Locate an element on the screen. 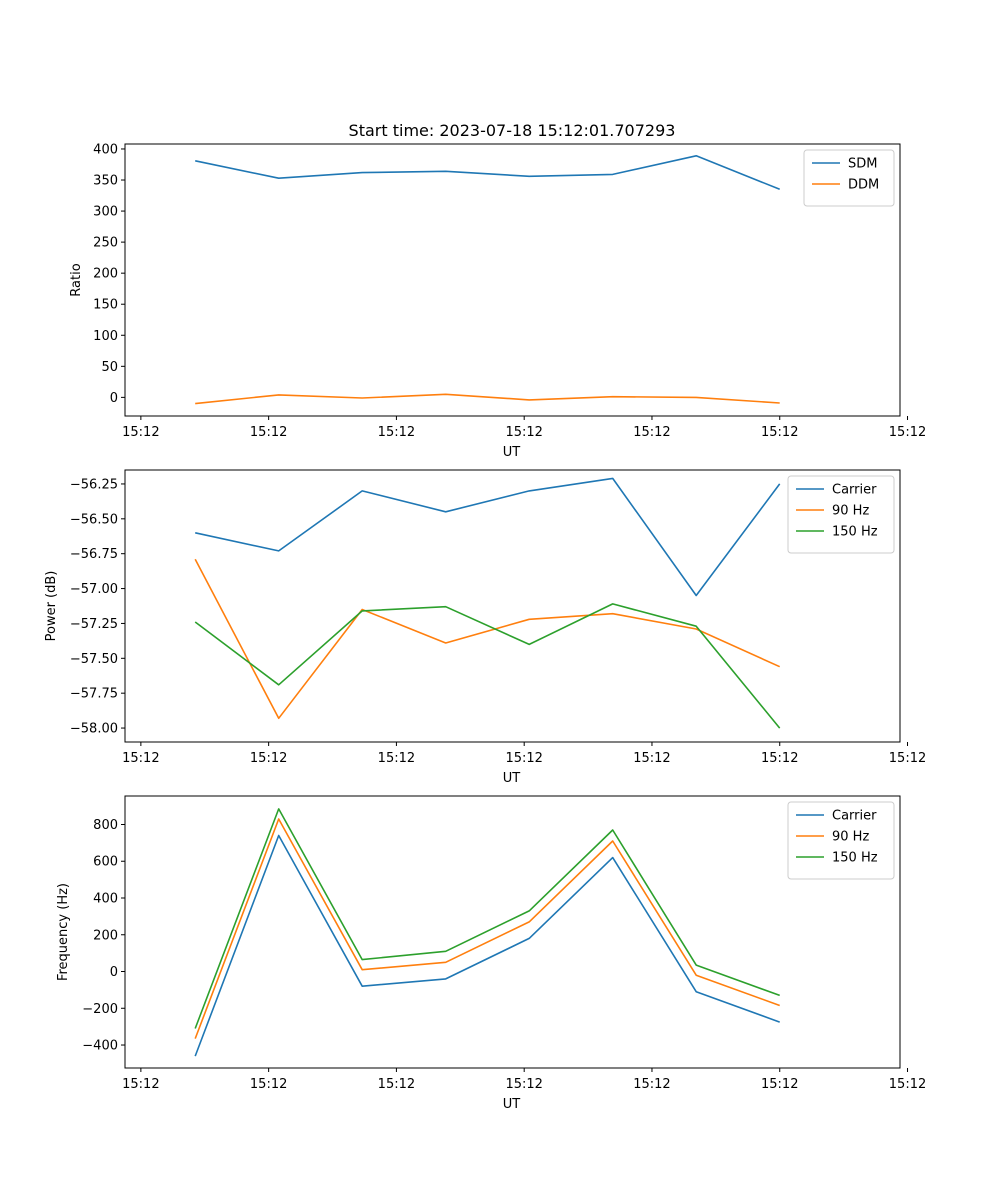 This screenshot has height=1200, width=1000. y-tick-label: 350 is located at coordinates (105, 181).